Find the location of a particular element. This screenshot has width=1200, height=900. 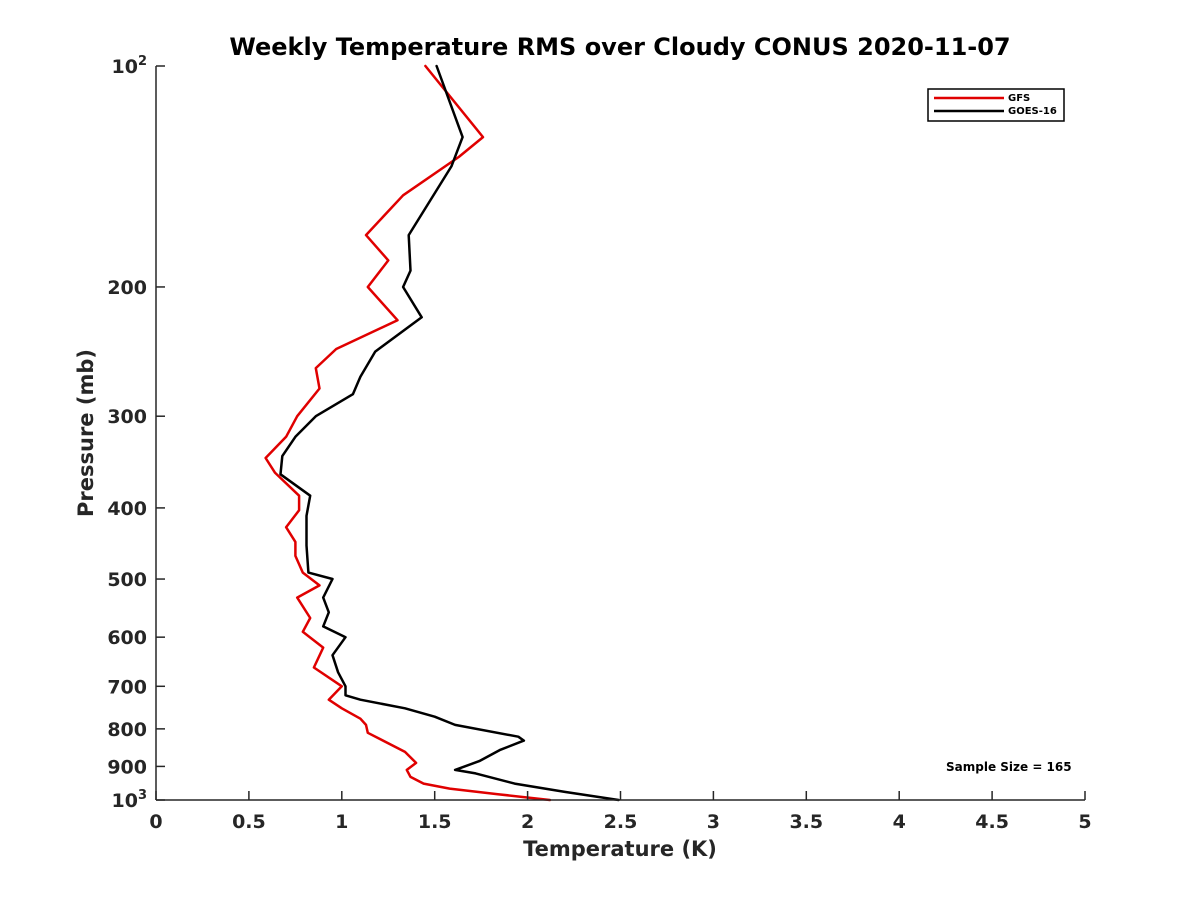

legend: GFS GOES-16 is located at coordinates (996, 105).